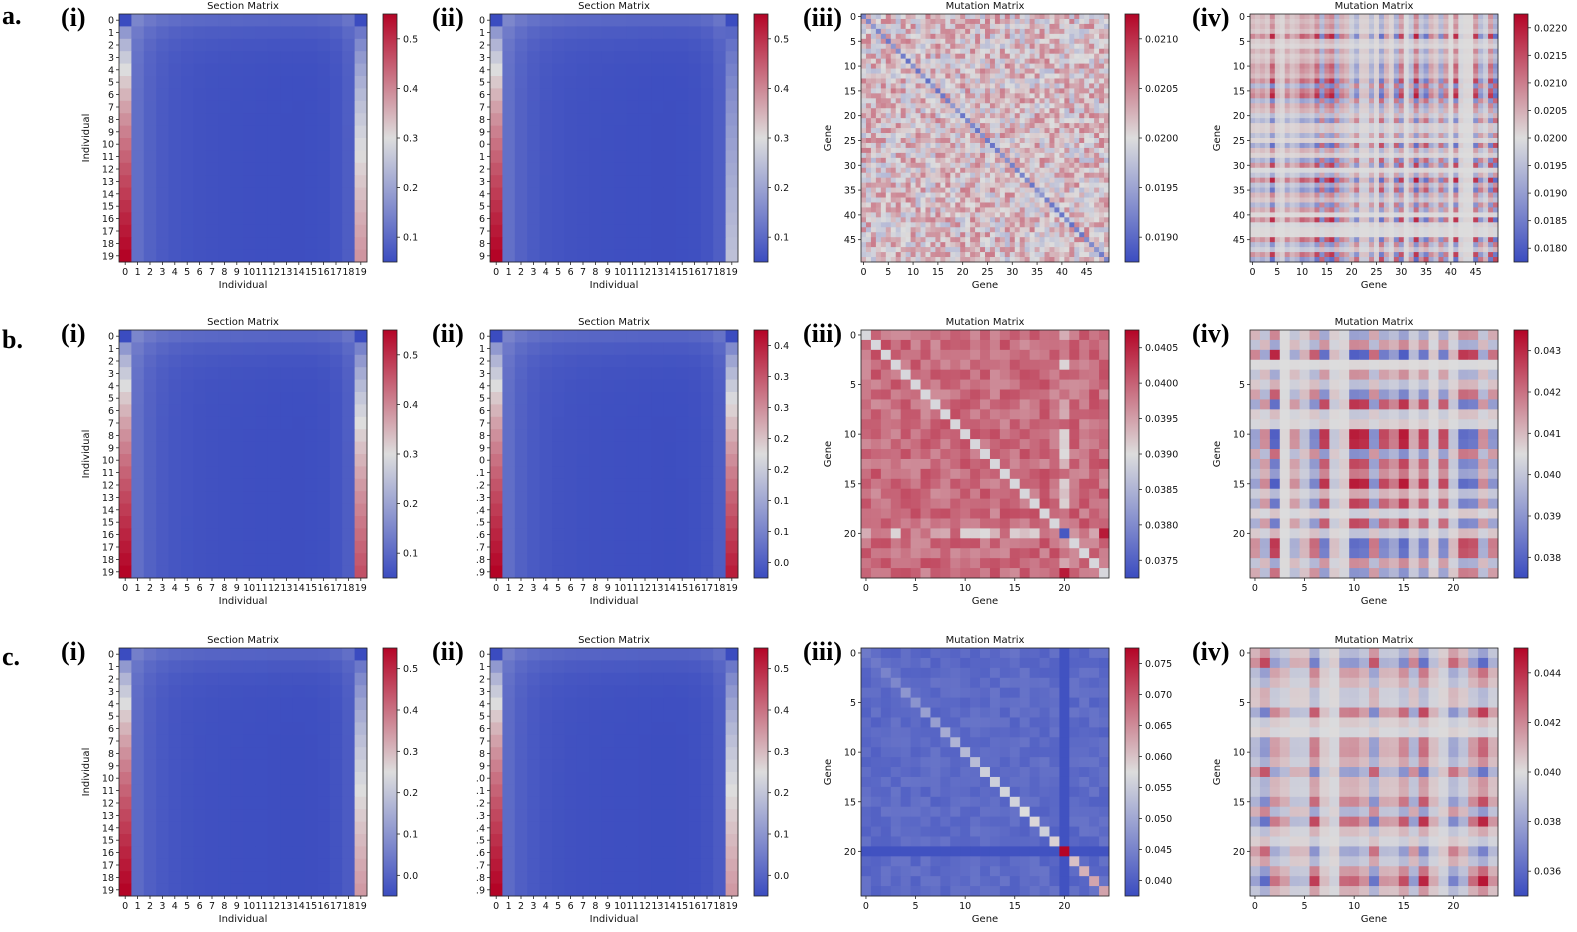  Describe the element at coordinates (243, 6) in the screenshot. I see `chart-title: Section Matrix` at that location.